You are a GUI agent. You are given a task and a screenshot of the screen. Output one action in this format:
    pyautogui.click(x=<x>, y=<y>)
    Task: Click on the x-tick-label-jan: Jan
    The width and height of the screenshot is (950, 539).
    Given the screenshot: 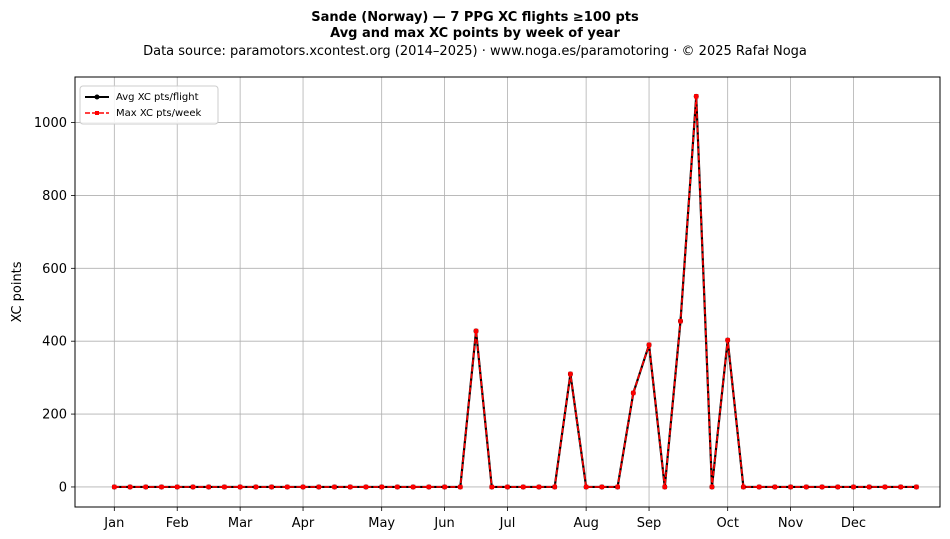 What is the action you would take?
    pyautogui.click(x=113, y=523)
    